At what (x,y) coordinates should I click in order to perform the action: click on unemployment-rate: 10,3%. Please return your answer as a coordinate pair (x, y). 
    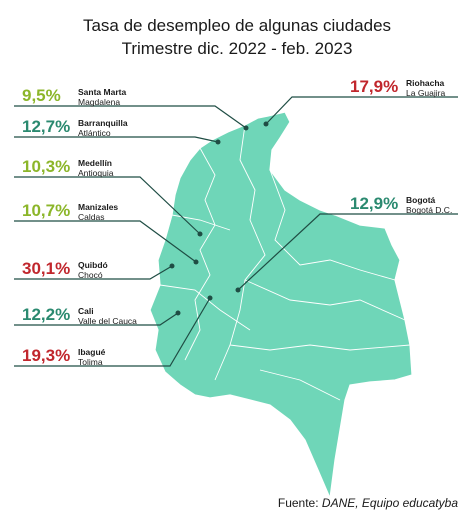
    Looking at the image, I should click on (46, 166).